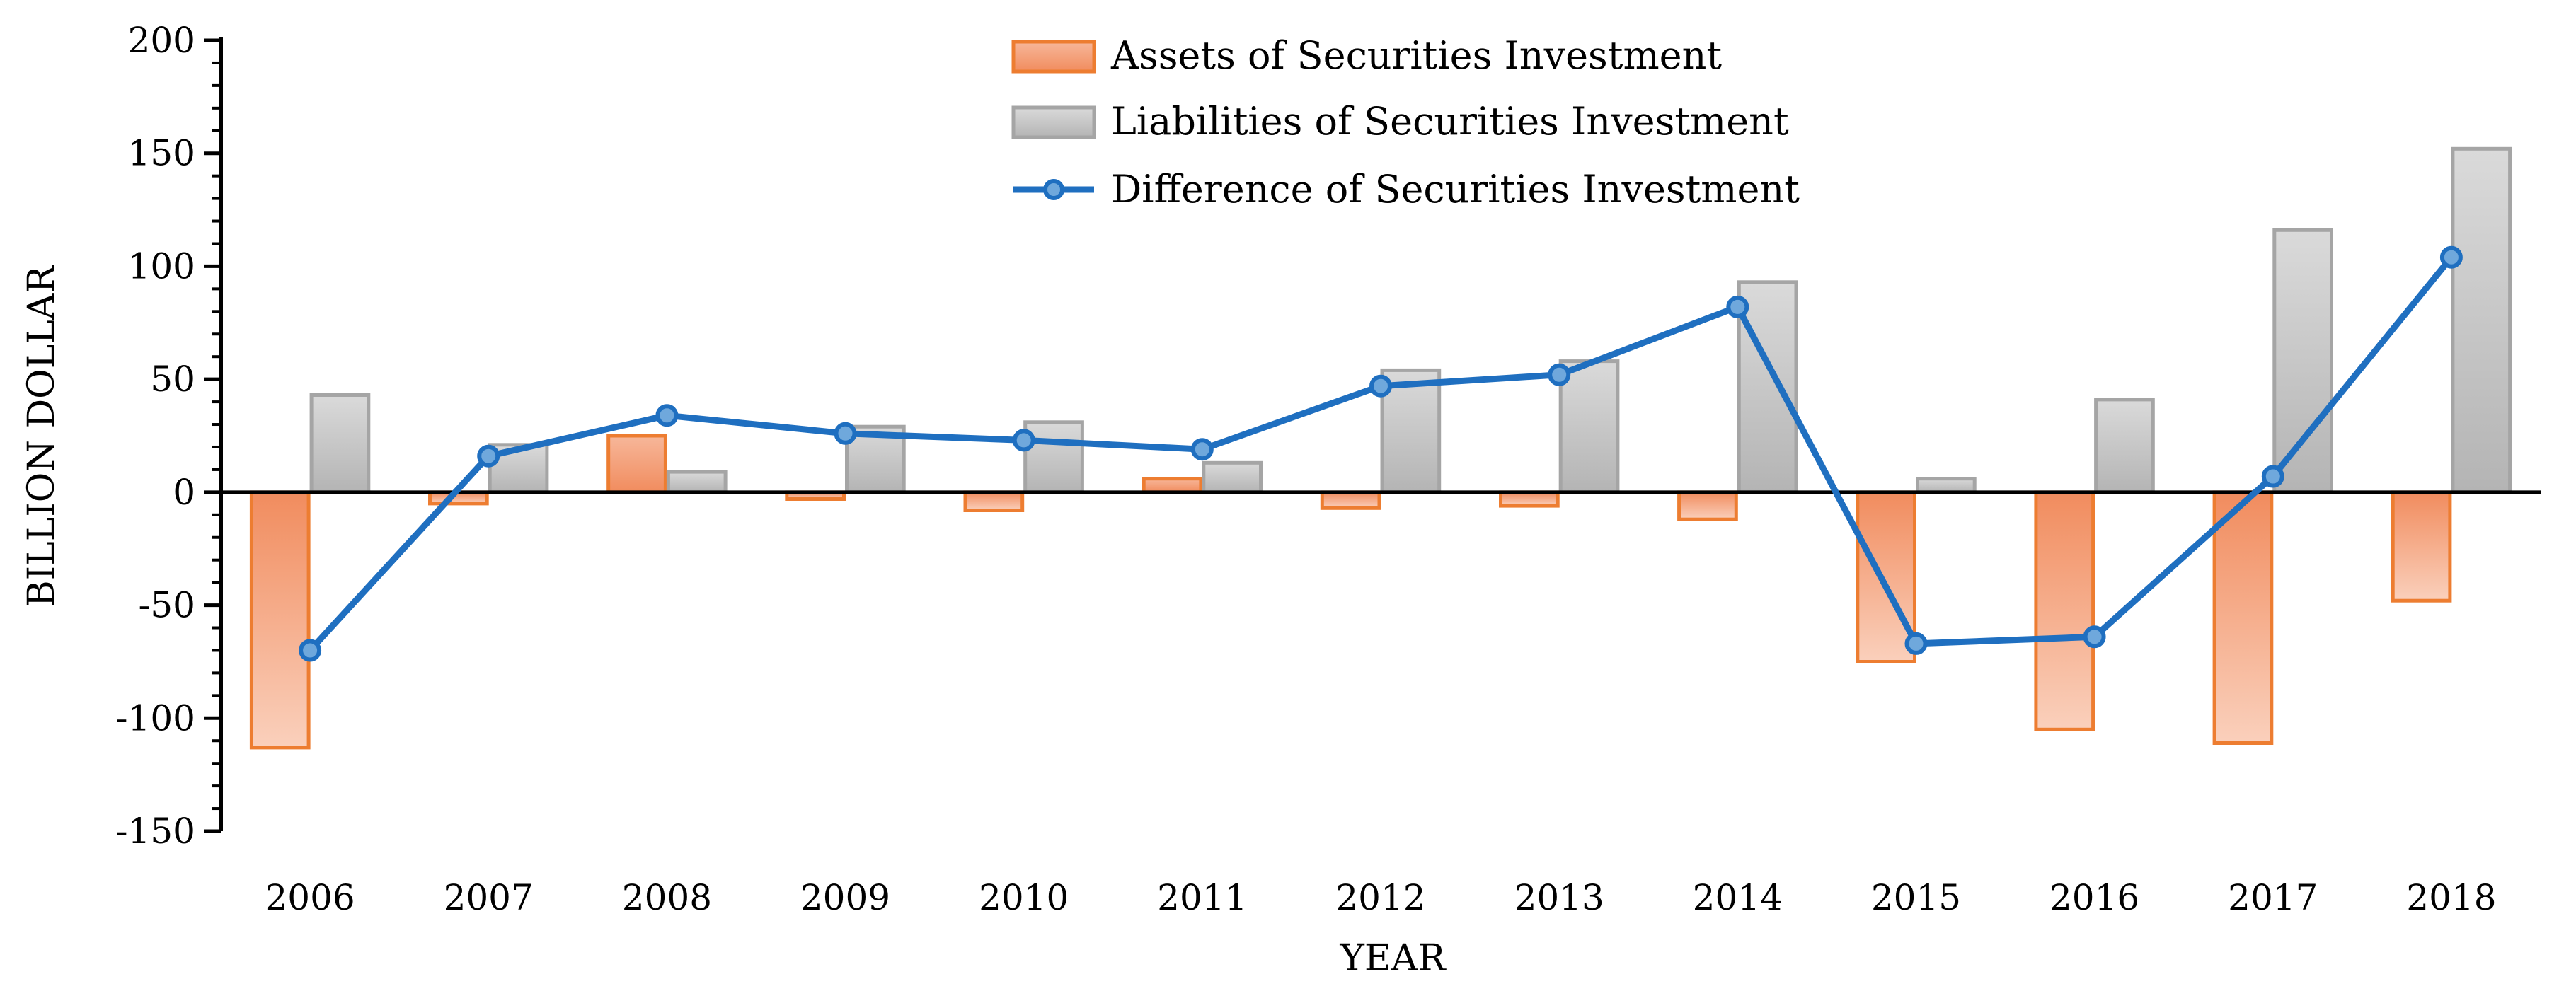  What do you see at coordinates (1450, 122) in the screenshot?
I see `legend-label-liabilities: Liabilities of Securities Investment` at bounding box center [1450, 122].